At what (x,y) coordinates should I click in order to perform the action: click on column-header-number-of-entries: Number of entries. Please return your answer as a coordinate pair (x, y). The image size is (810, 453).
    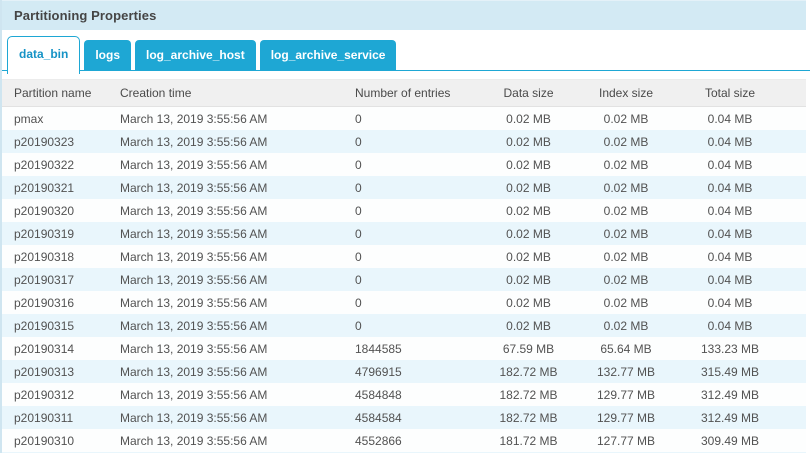
    Looking at the image, I should click on (417, 93).